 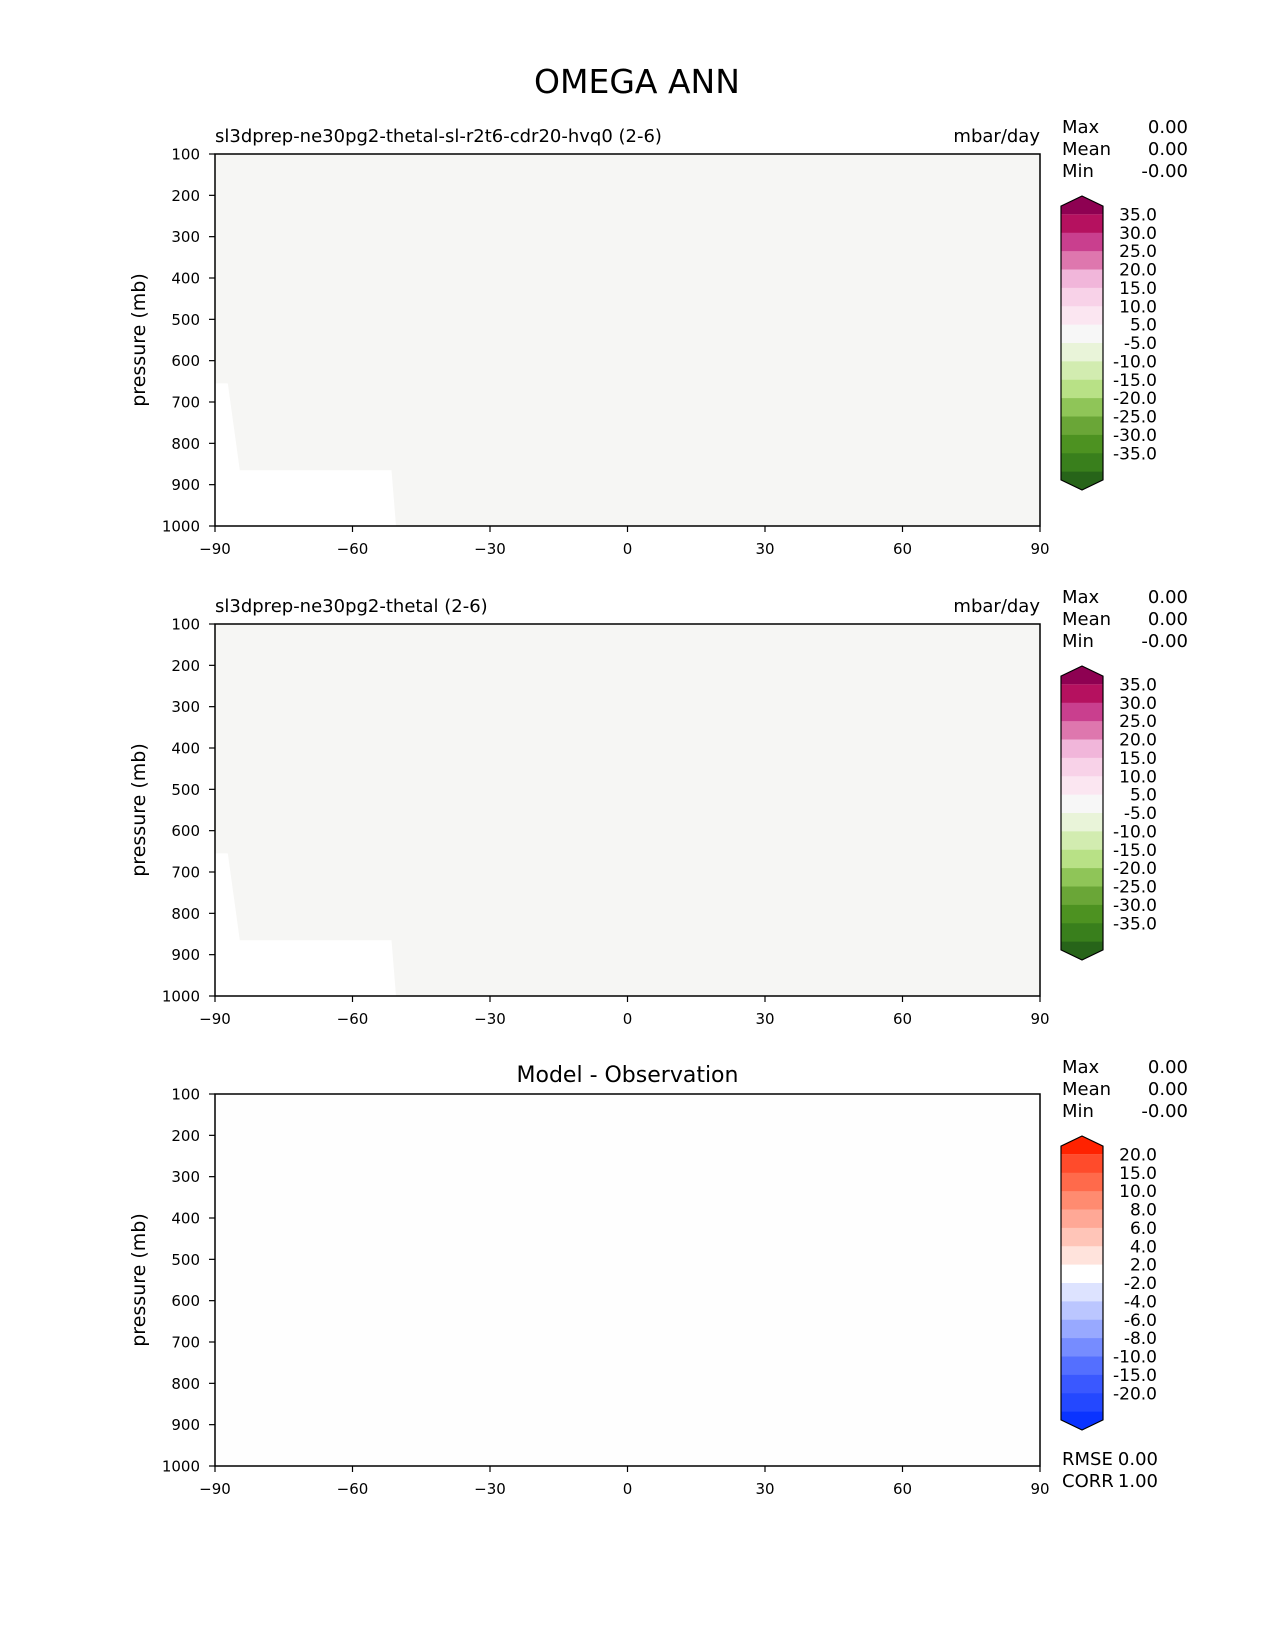 I want to click on colorbar-tick-label: 6.0, so click(x=1143, y=1229).